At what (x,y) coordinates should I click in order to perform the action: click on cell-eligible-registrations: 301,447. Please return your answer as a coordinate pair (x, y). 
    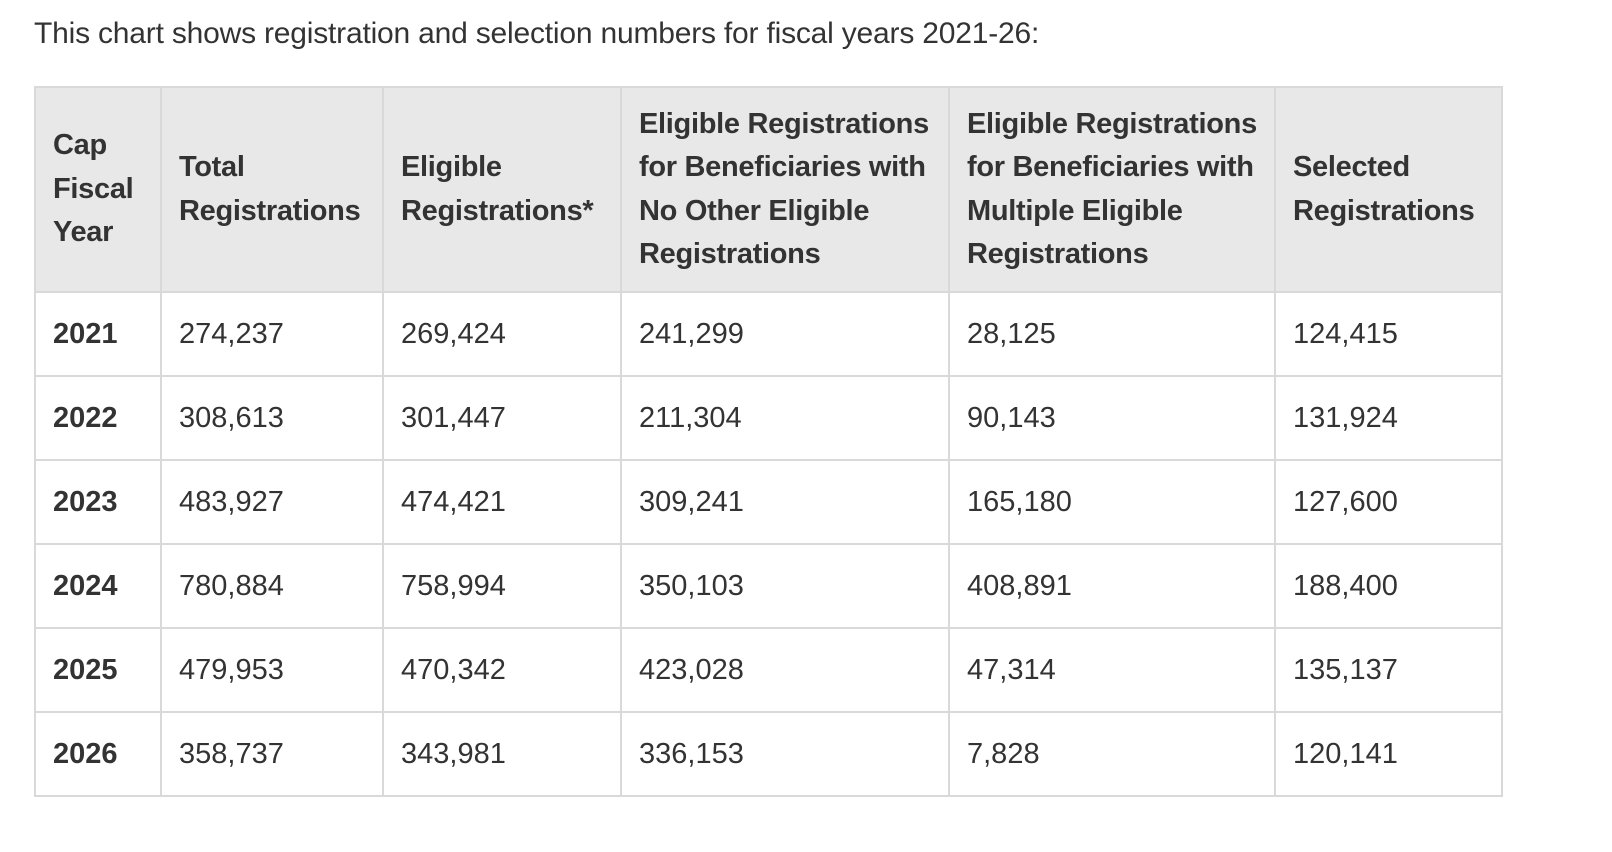
    Looking at the image, I should click on (502, 418).